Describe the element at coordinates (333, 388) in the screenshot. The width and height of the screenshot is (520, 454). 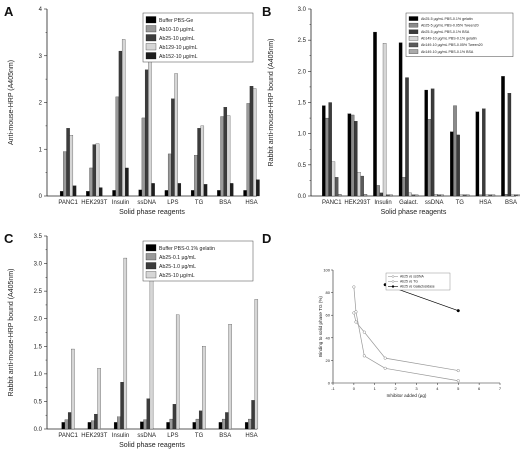
I see `panel-d-xtick-label: -1` at that location.